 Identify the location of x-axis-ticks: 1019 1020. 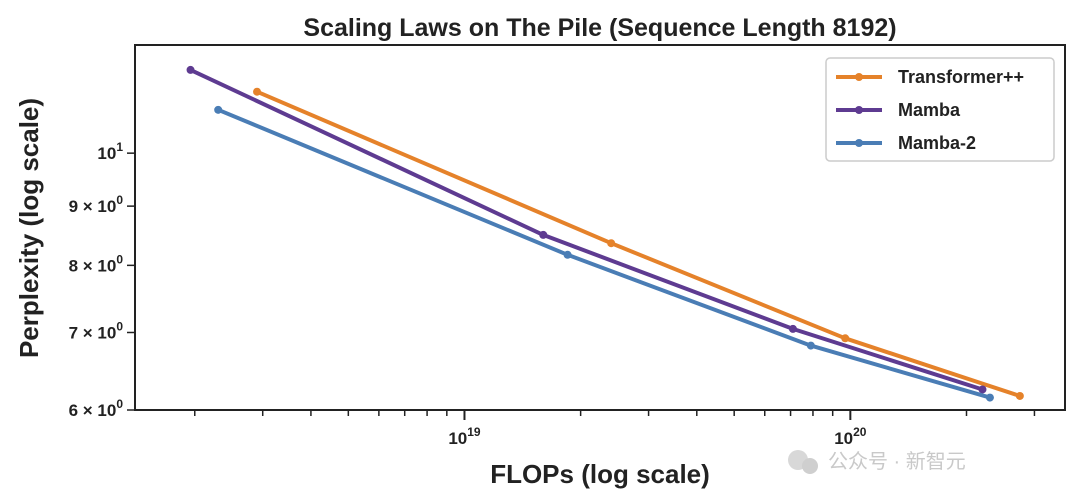
(615, 429).